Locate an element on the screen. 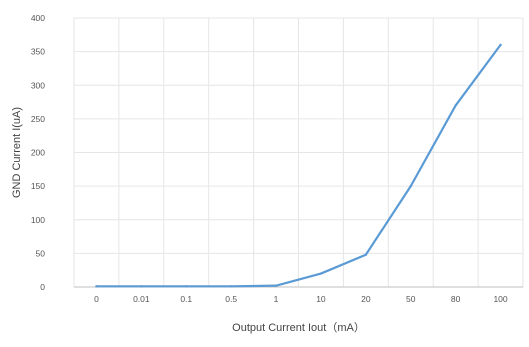 Image resolution: width=529 pixels, height=347 pixels. y-tick-label: 150 is located at coordinates (38, 186).